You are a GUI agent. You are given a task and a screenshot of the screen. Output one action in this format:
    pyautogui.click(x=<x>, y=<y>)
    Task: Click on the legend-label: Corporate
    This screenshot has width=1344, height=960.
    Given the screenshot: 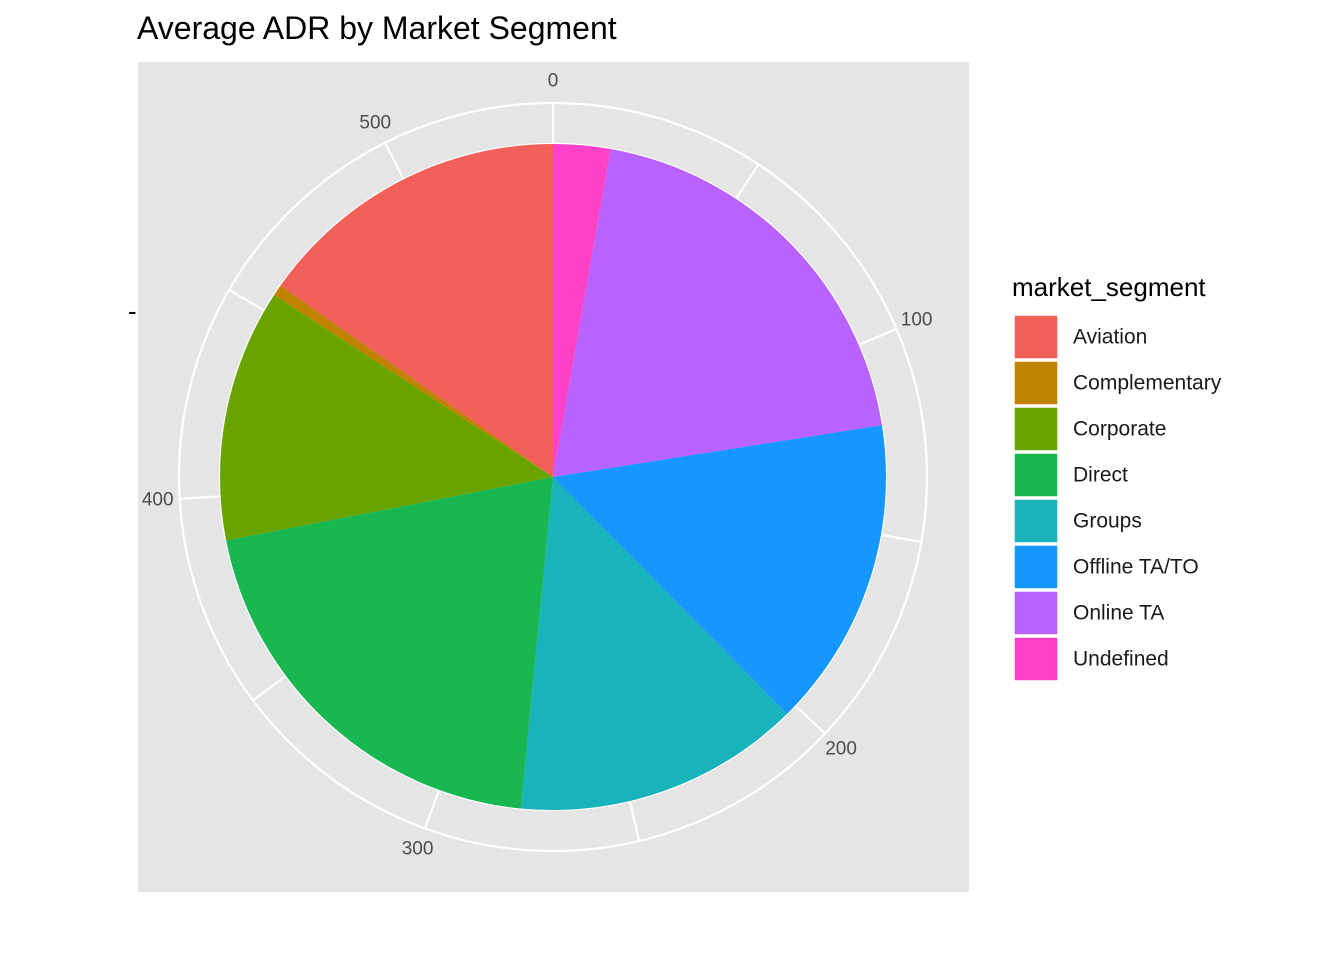 What is the action you would take?
    pyautogui.click(x=1119, y=429)
    